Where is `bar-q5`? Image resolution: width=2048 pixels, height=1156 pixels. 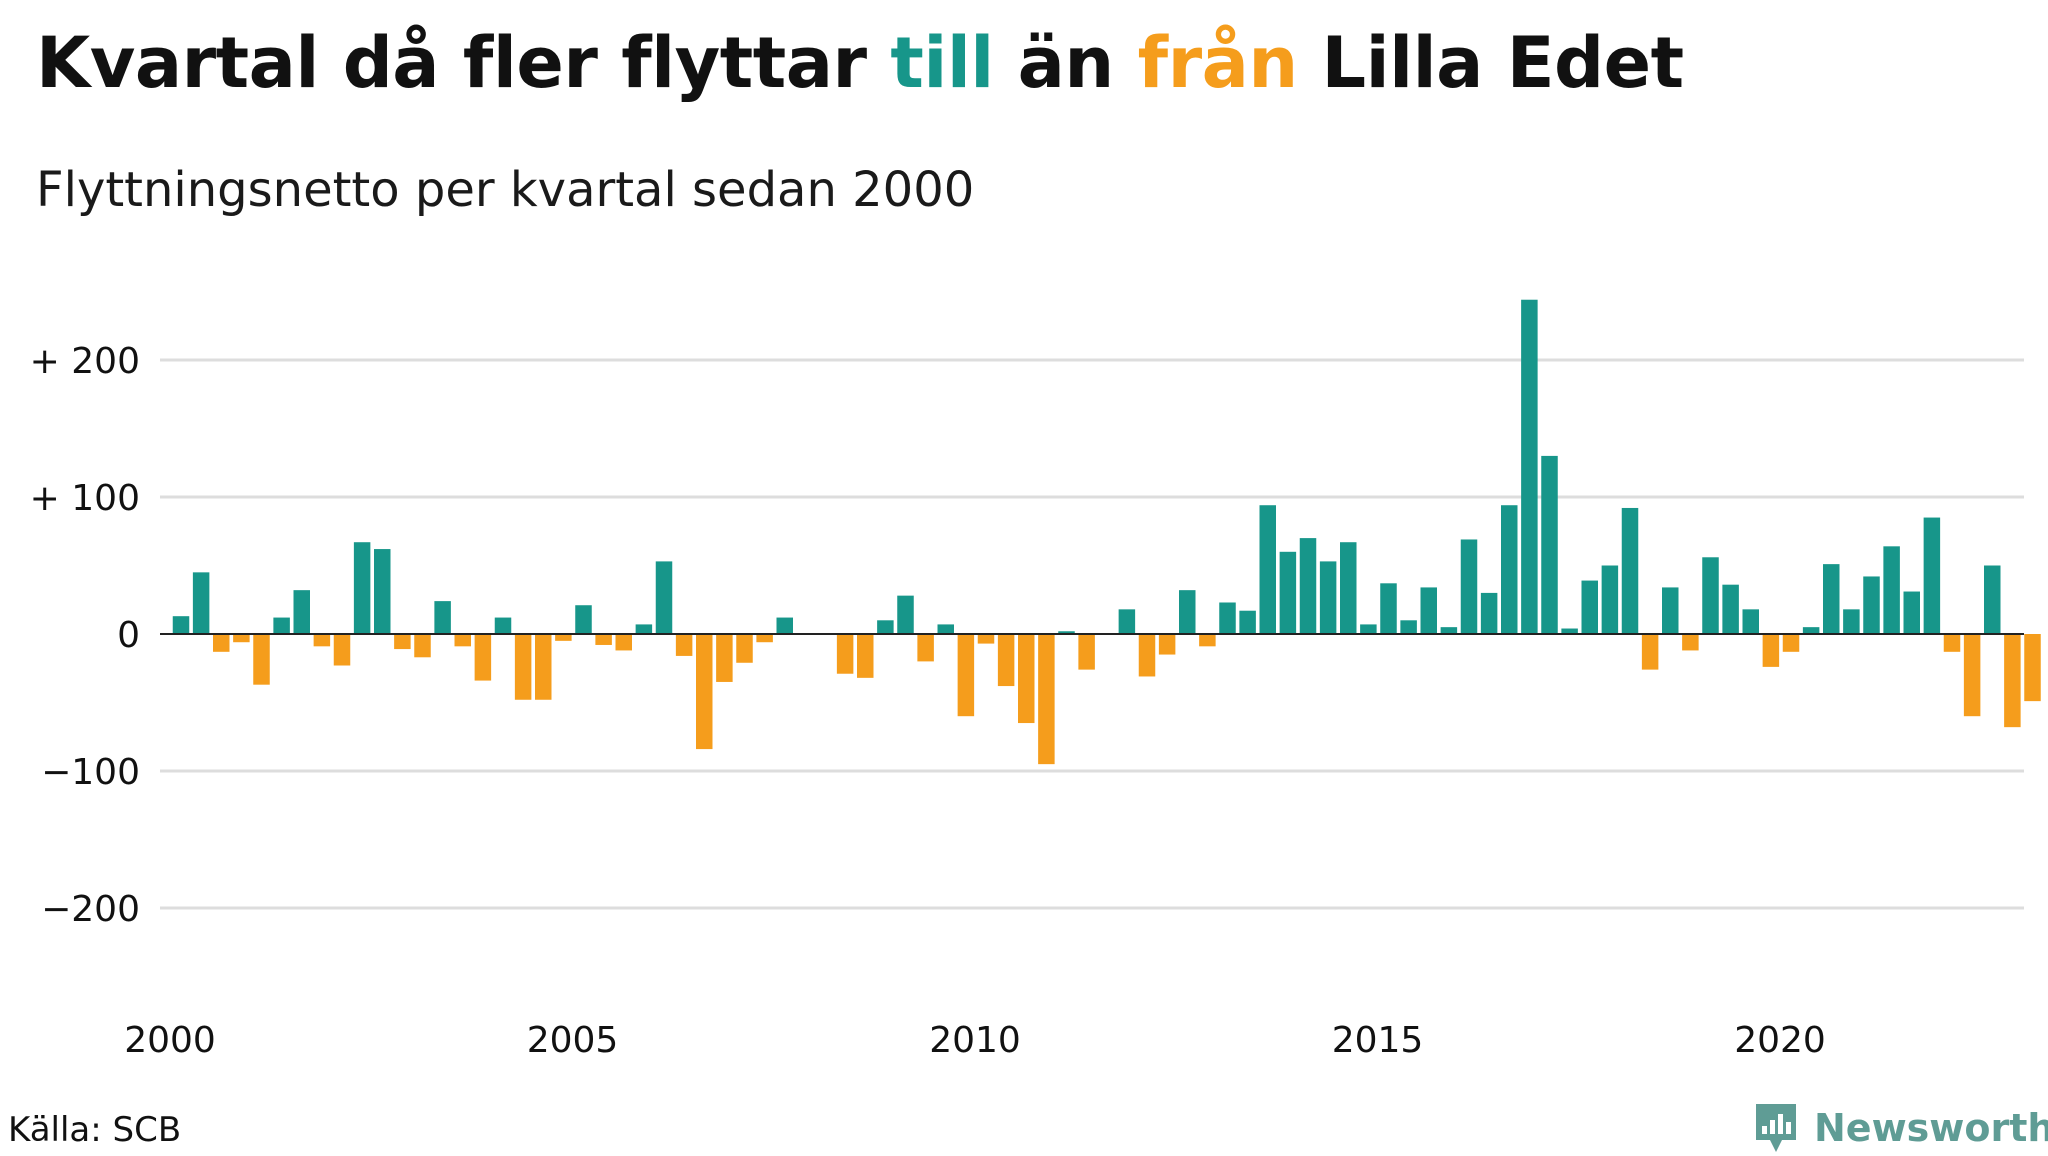
bar-q5 is located at coordinates (261, 659).